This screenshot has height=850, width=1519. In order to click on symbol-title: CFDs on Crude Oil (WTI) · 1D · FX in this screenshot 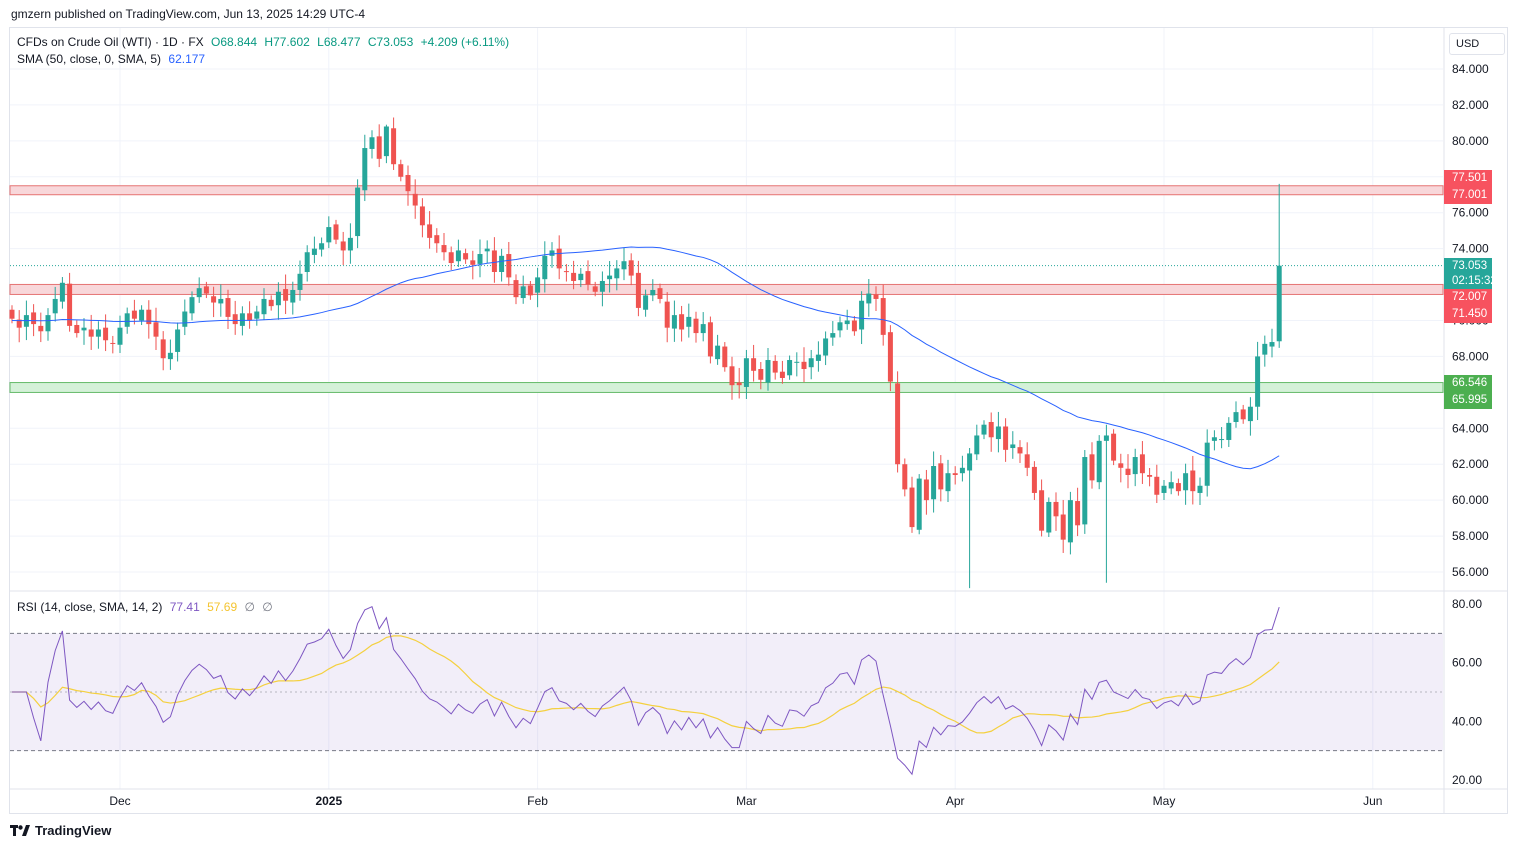, I will do `click(110, 42)`.